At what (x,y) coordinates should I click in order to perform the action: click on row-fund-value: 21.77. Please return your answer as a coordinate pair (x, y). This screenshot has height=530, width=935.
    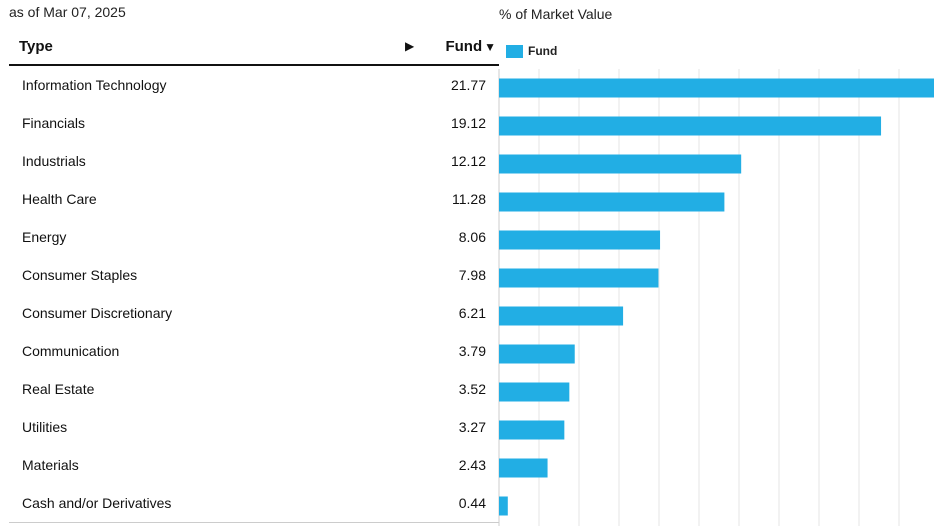
    Looking at the image, I should click on (468, 85).